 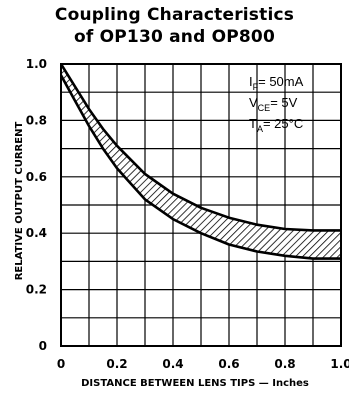 What do you see at coordinates (283, 123) in the screenshot?
I see `condition-value: = 25°C` at bounding box center [283, 123].